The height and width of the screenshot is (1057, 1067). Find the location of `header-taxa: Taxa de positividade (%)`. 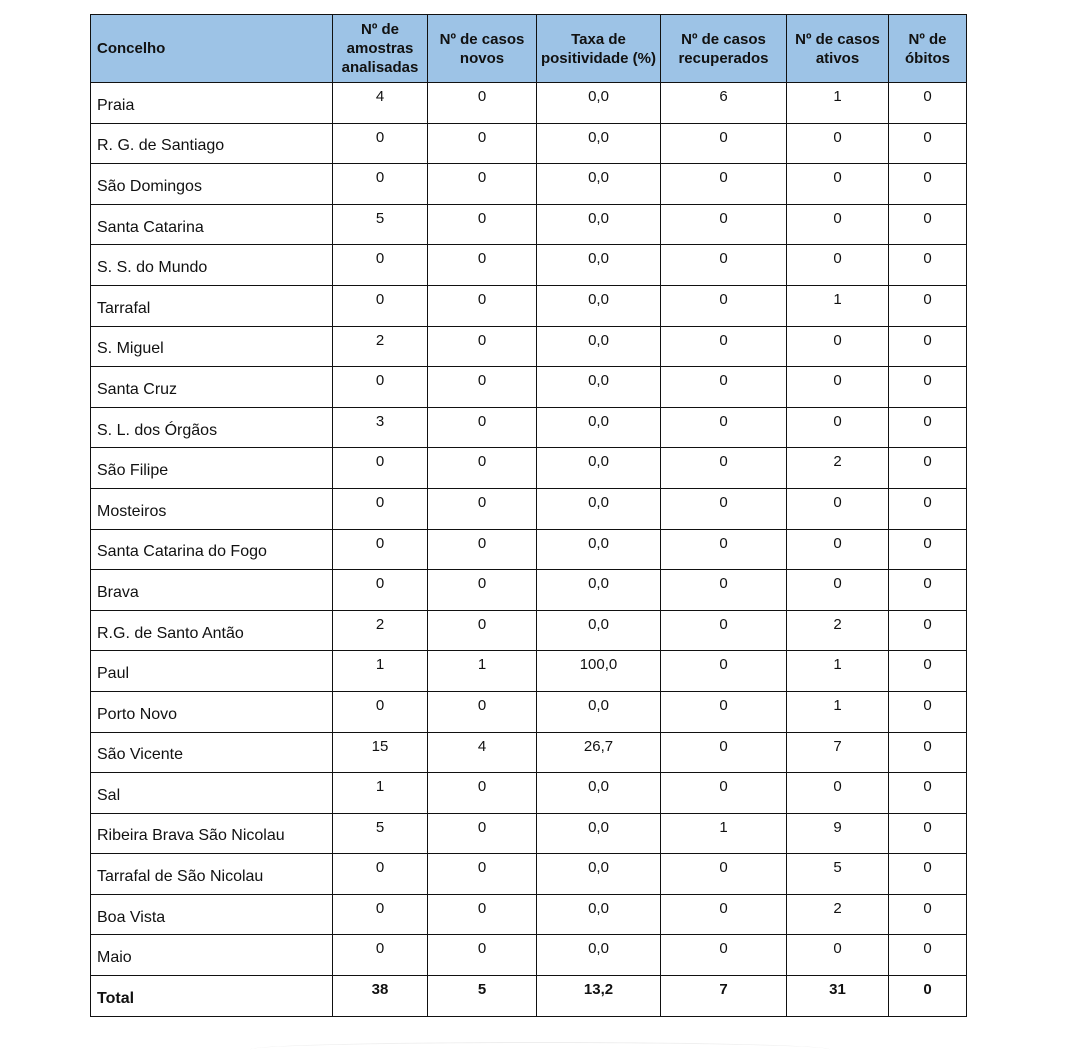

header-taxa: Taxa de positividade (%) is located at coordinates (598, 48).